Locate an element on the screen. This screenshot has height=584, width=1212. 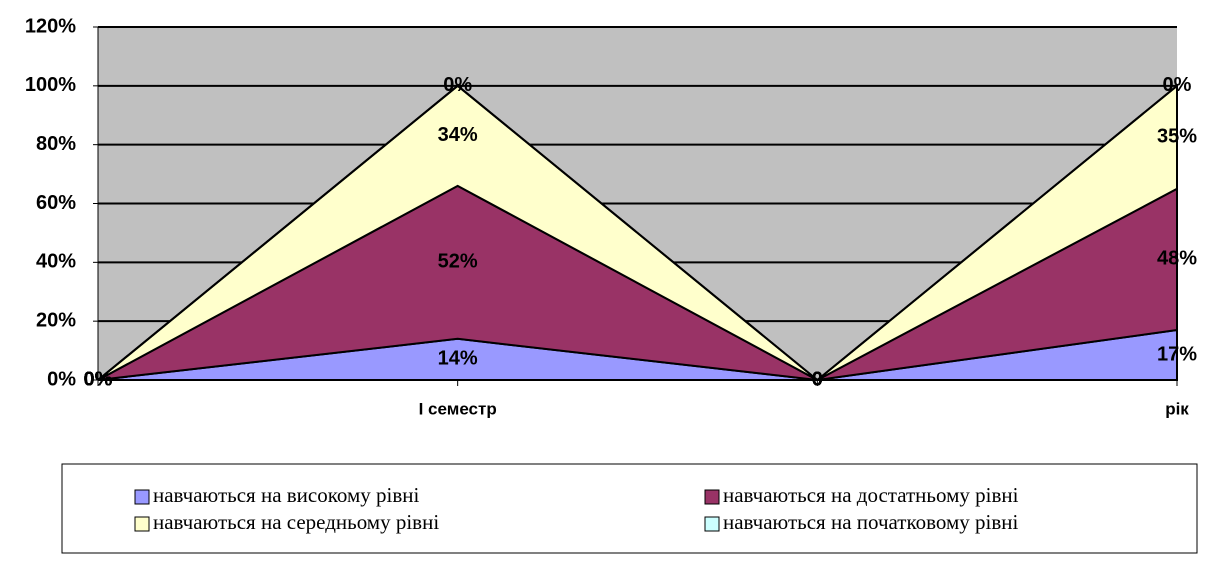
data-label: 35% is located at coordinates (1177, 137).